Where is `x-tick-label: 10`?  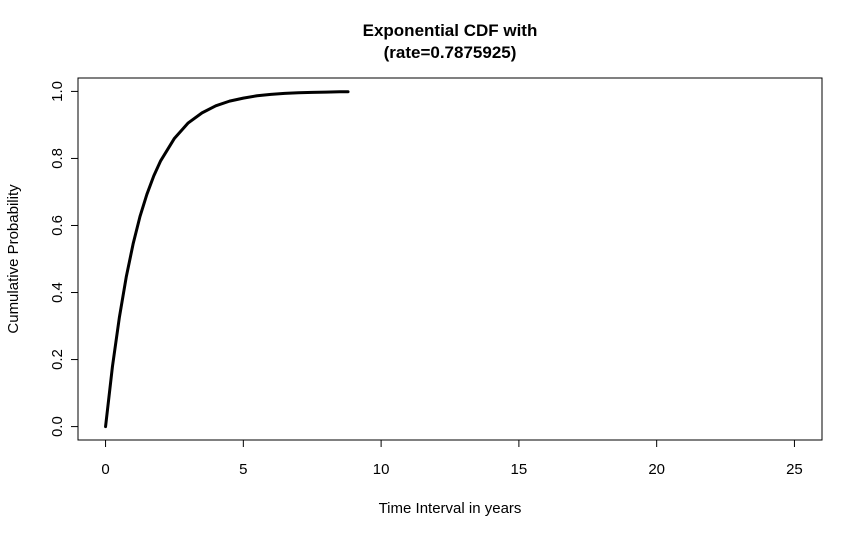 x-tick-label: 10 is located at coordinates (381, 469).